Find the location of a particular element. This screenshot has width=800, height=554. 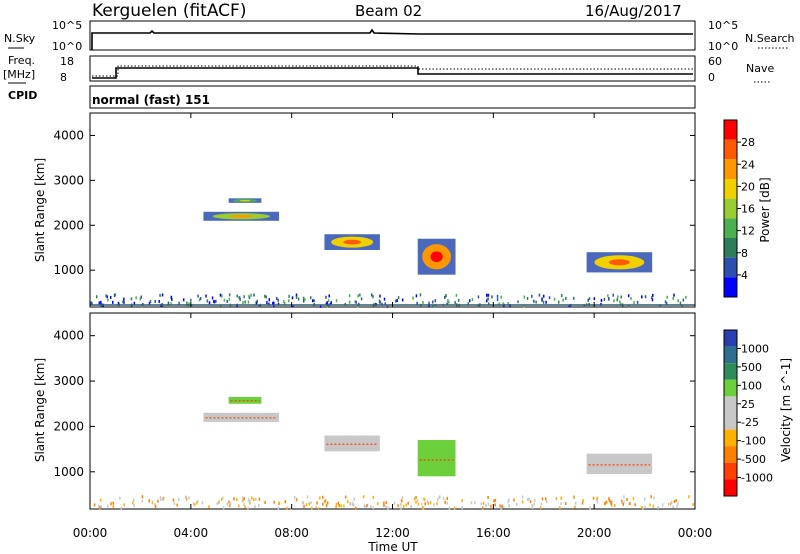

nave-line is located at coordinates (392, 71).